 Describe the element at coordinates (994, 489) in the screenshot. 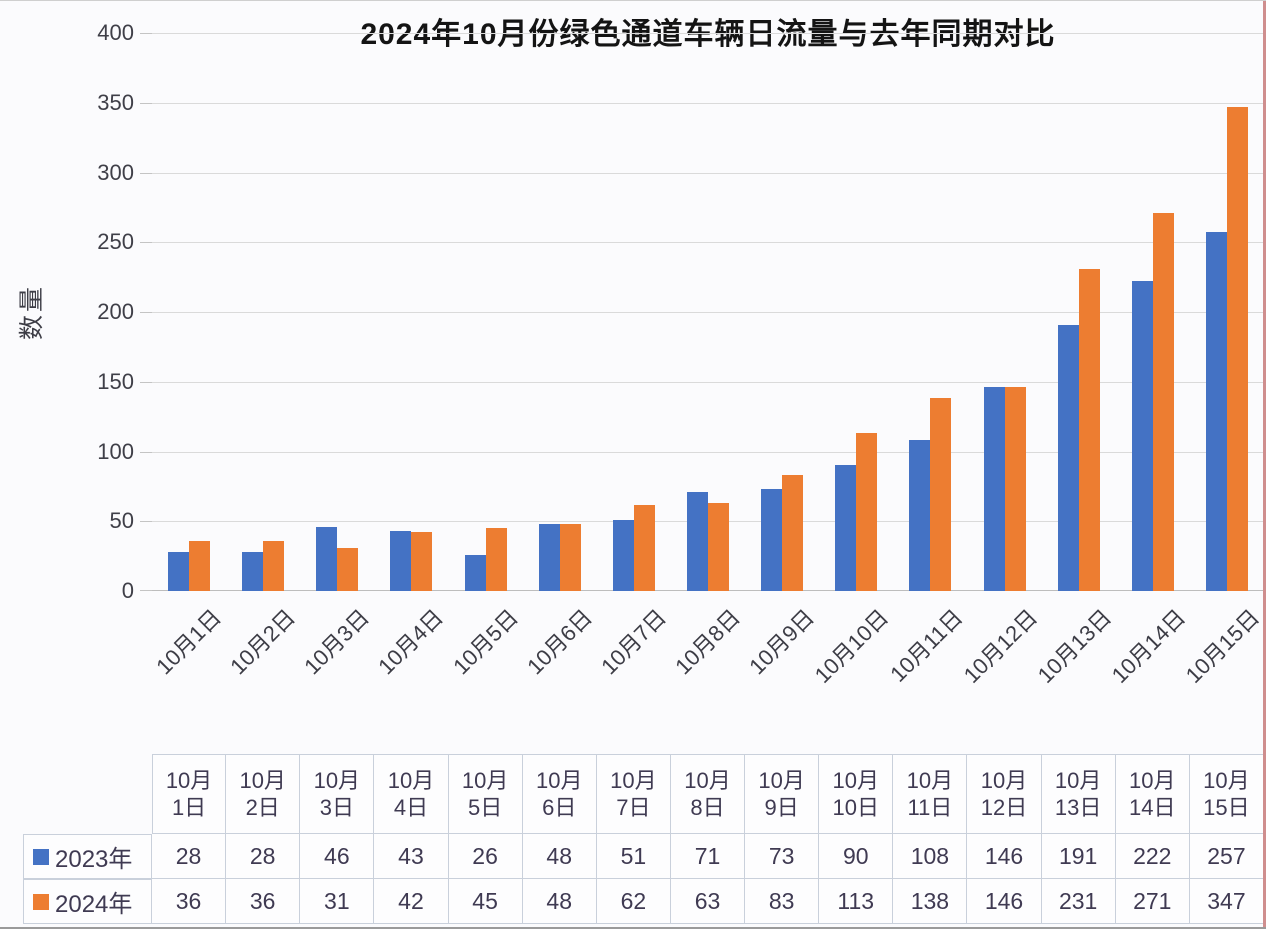

I see `bar-2023年-10月12日` at that location.